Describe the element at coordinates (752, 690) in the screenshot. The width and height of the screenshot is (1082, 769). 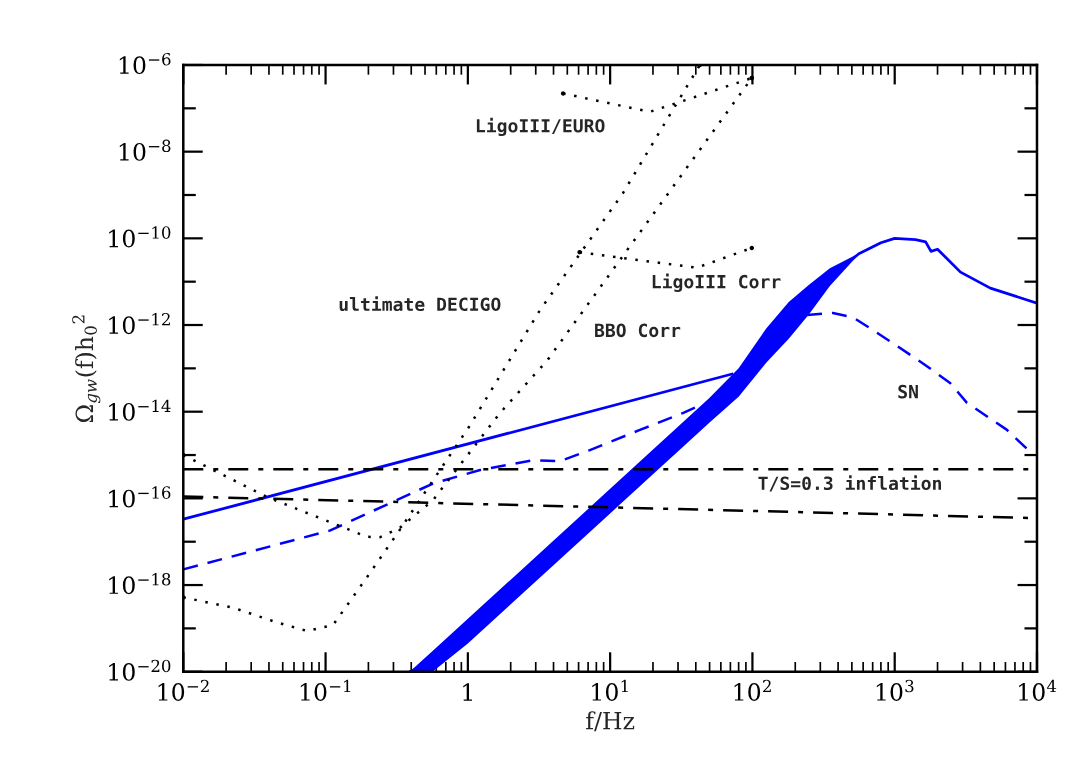
I see `x-tick-label: 10$^{2}$` at that location.